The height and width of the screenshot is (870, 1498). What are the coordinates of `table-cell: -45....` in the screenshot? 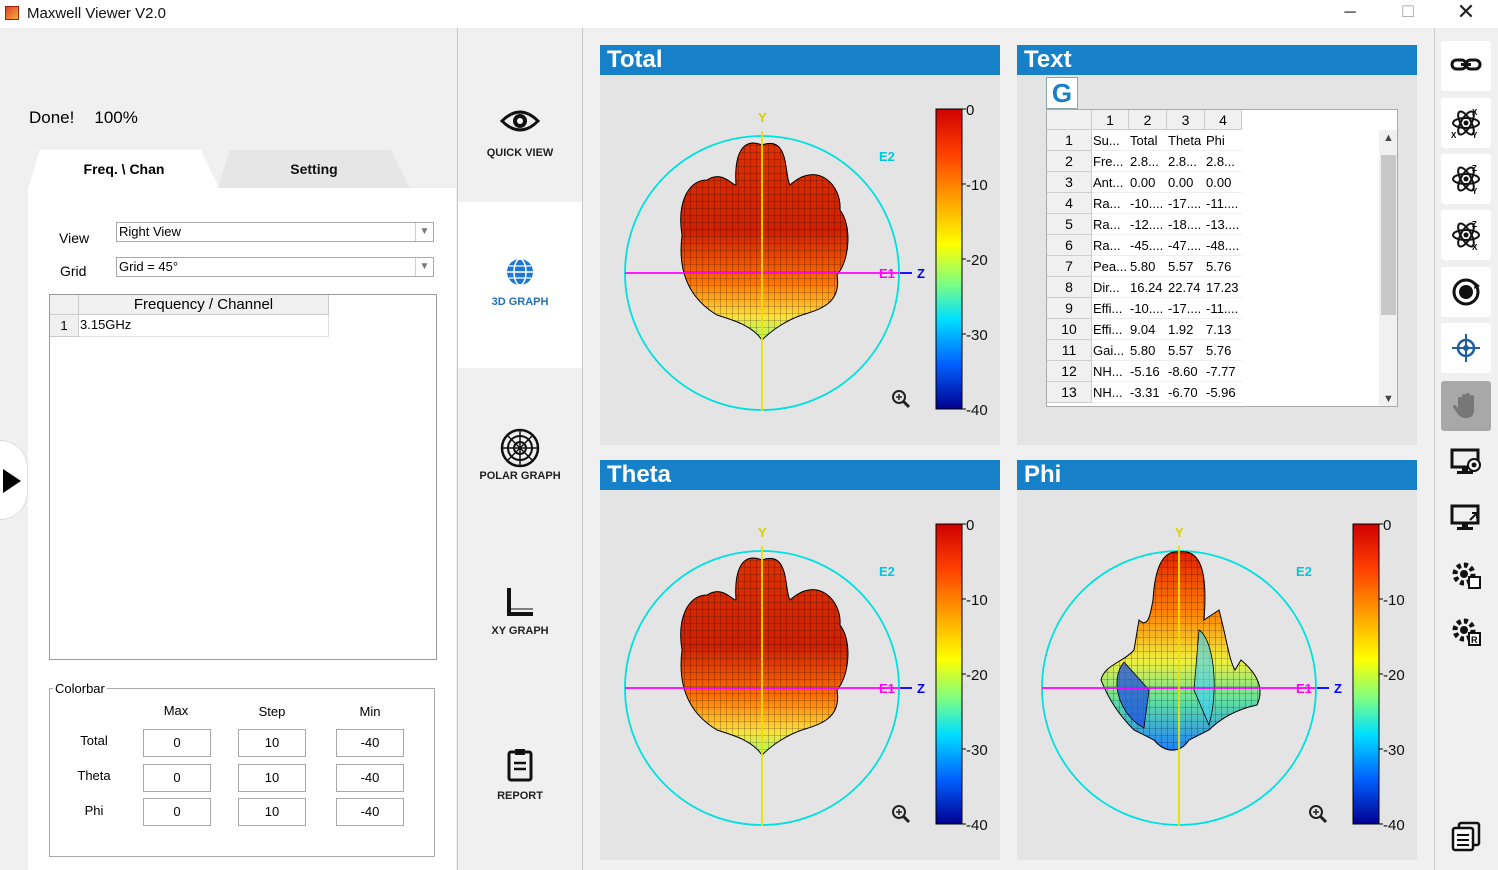 It's located at (1148, 245).